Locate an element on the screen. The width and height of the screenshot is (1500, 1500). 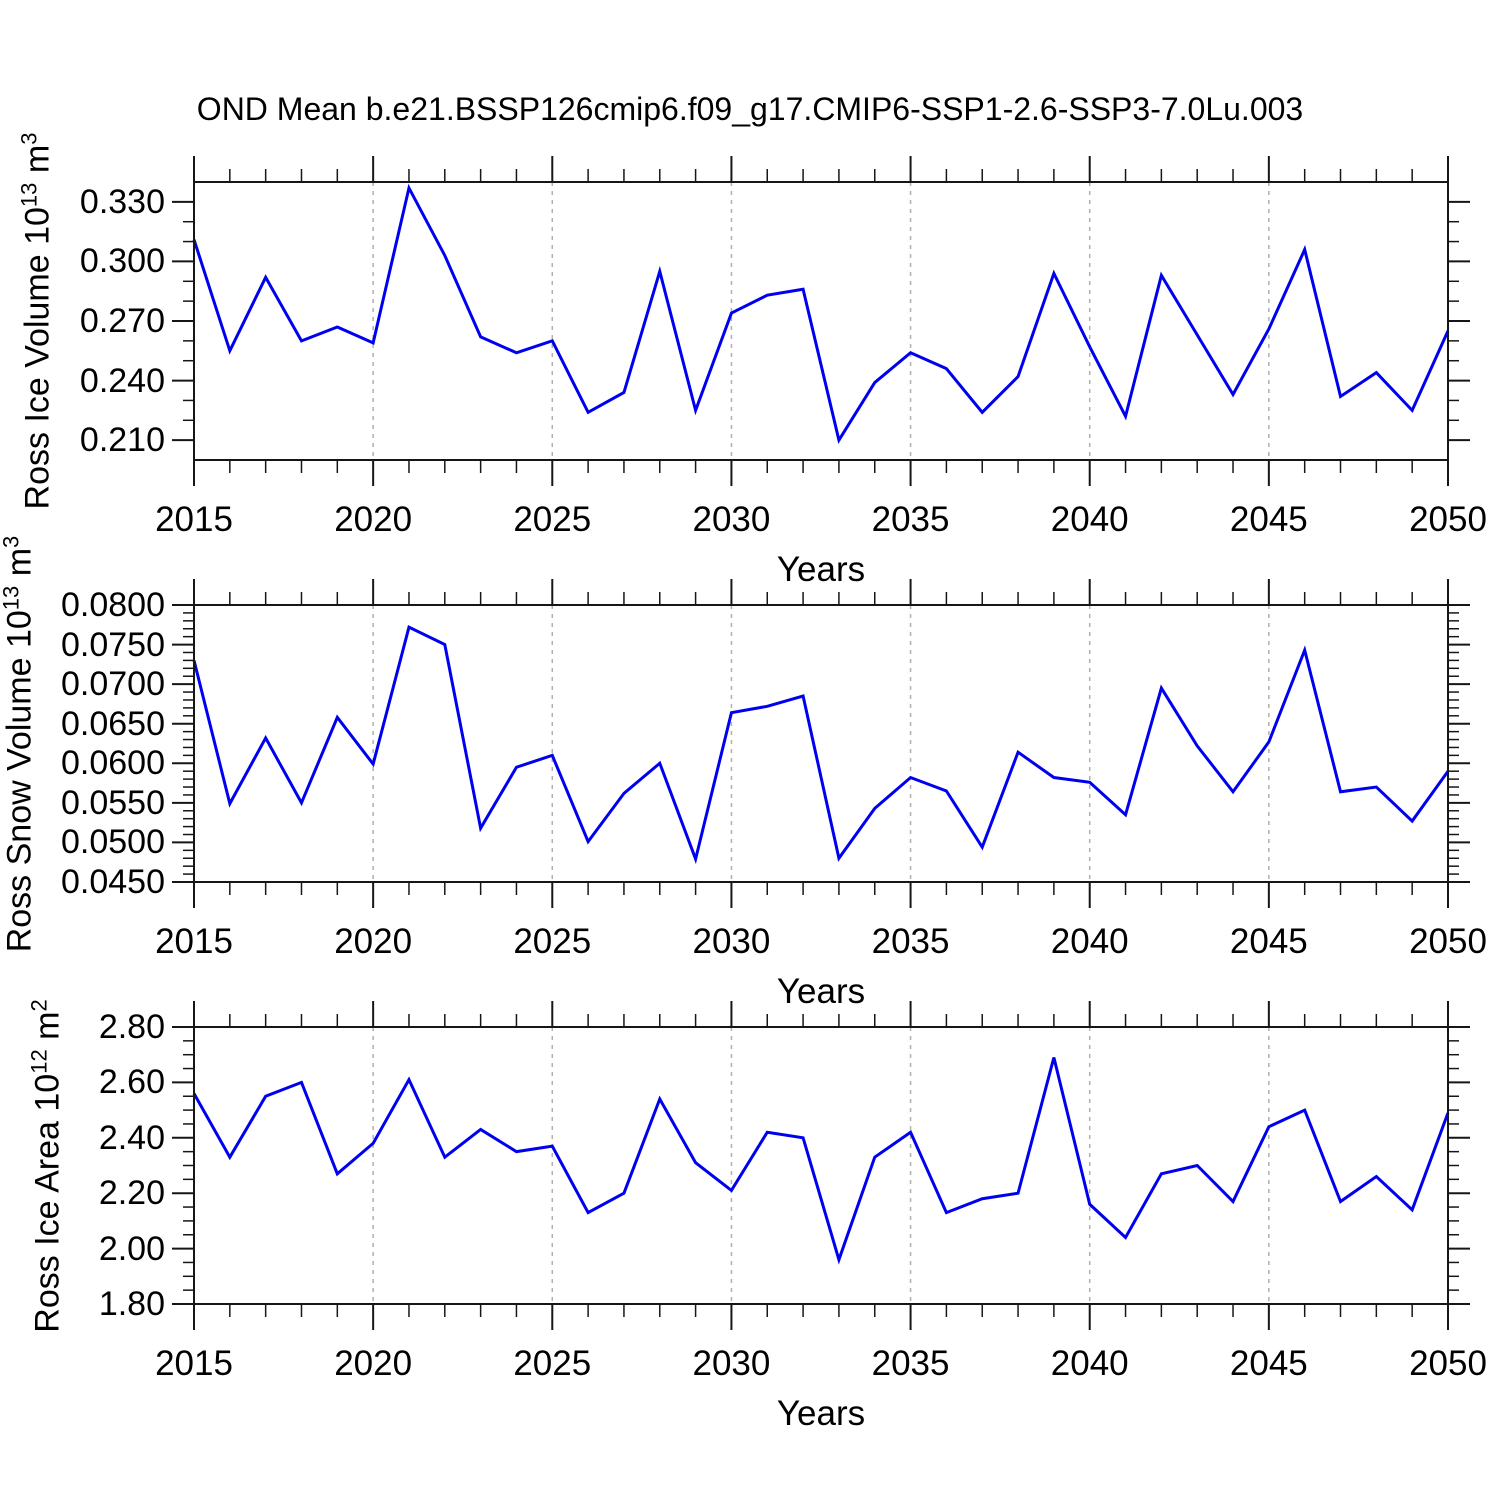
y-tick-label: 0.0800 is located at coordinates (113, 605).